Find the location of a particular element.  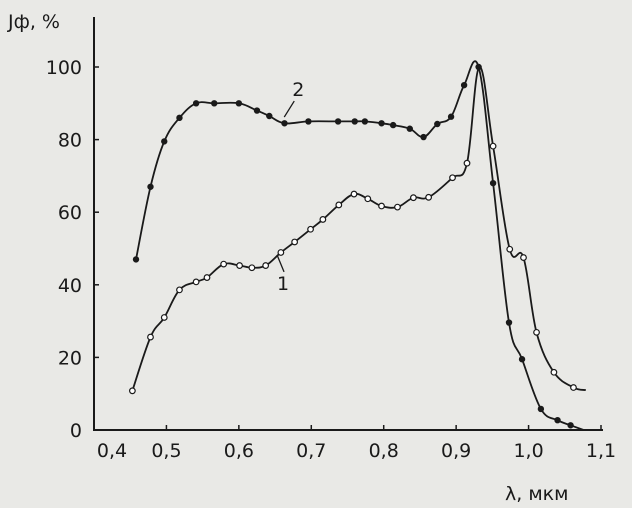

y-tick-label: 80 is located at coordinates (70, 141).